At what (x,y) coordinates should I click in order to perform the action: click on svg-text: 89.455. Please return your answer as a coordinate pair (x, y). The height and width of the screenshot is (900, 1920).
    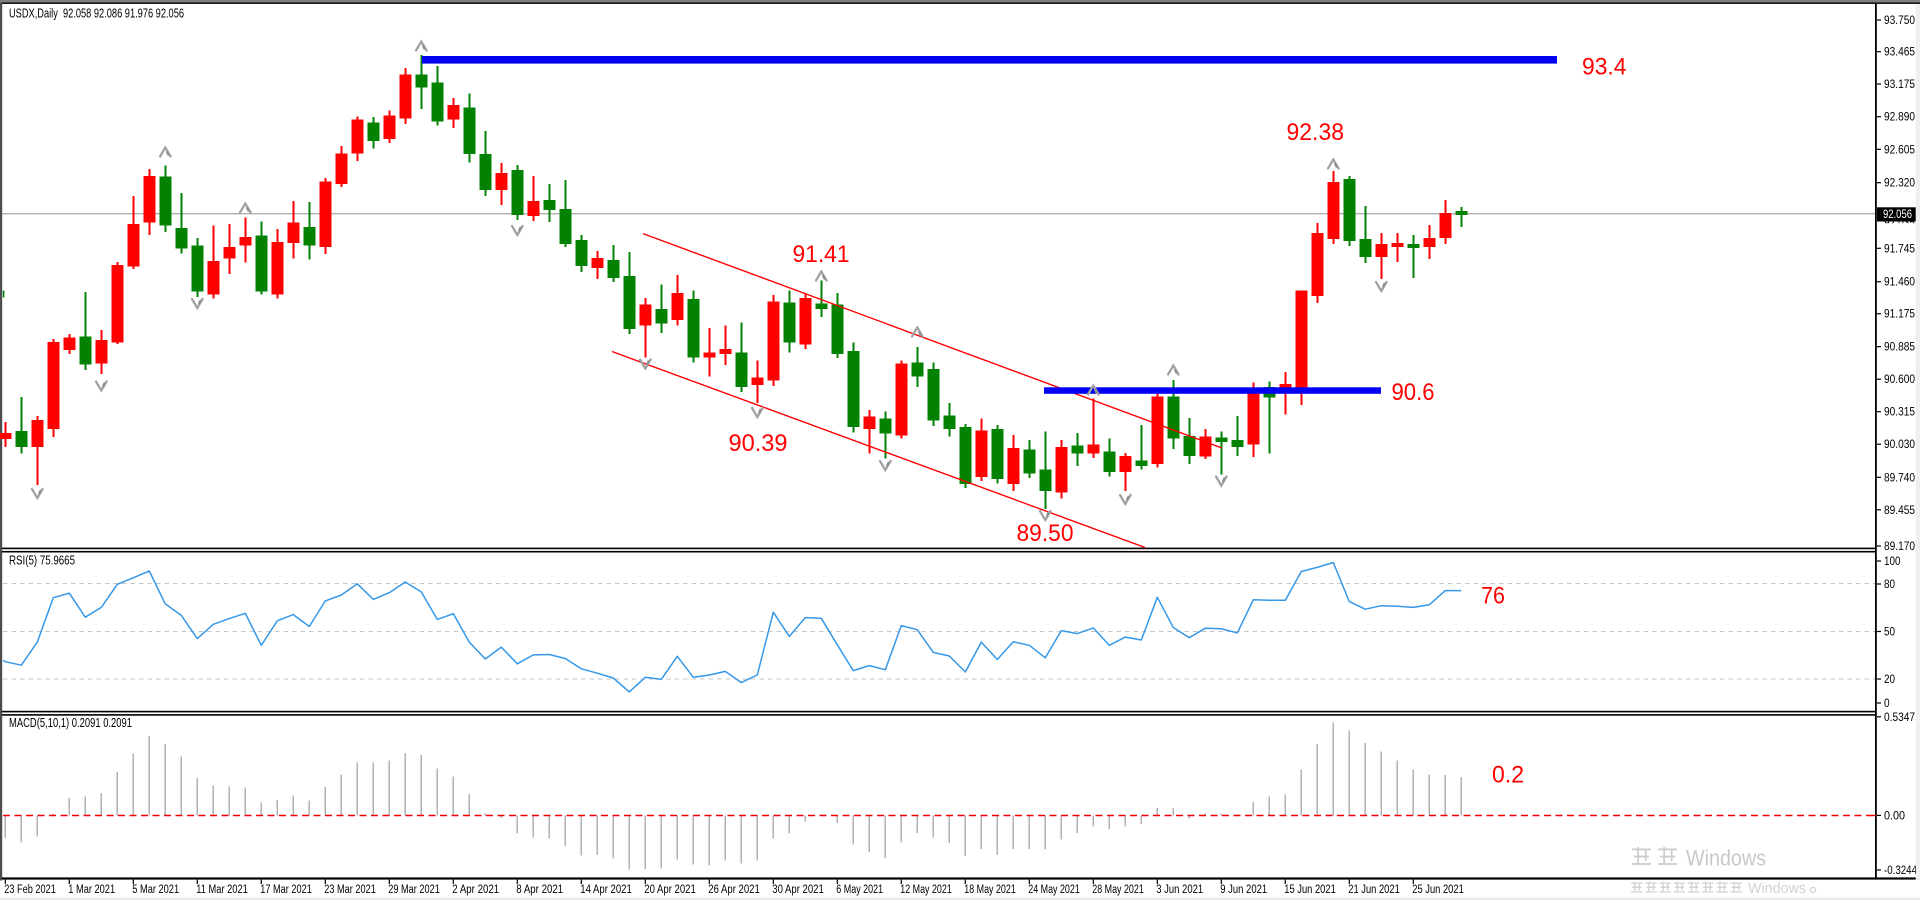
    Looking at the image, I should click on (1899, 511).